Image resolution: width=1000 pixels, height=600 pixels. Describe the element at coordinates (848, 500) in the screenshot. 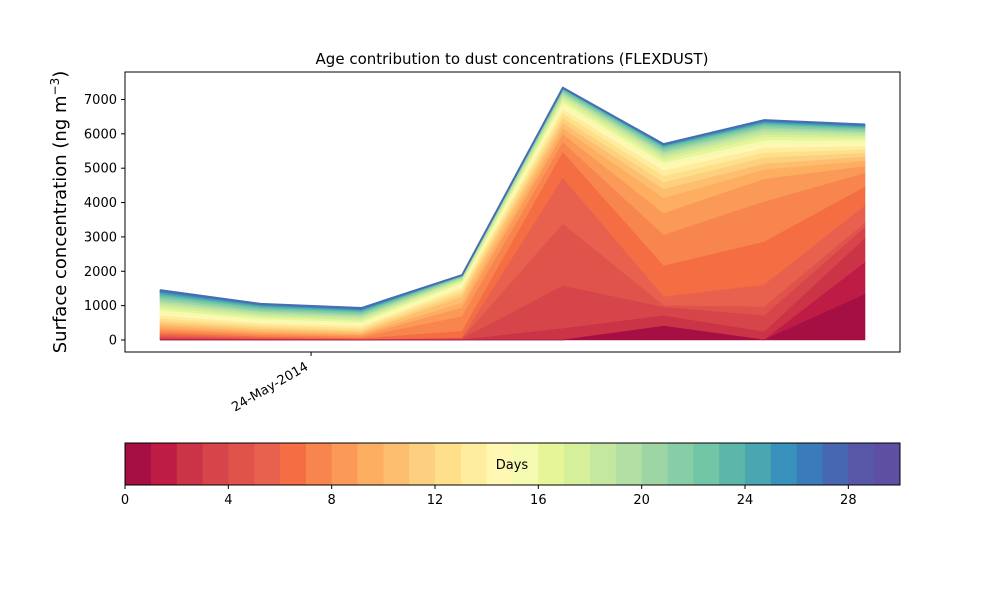

I see `colorbar-tick-label: 28` at that location.